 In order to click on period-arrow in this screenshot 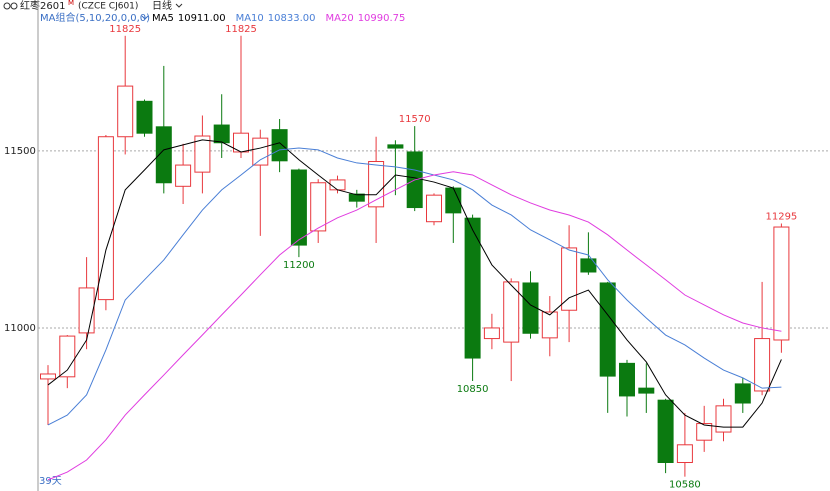, I will do `click(179, 5)`.